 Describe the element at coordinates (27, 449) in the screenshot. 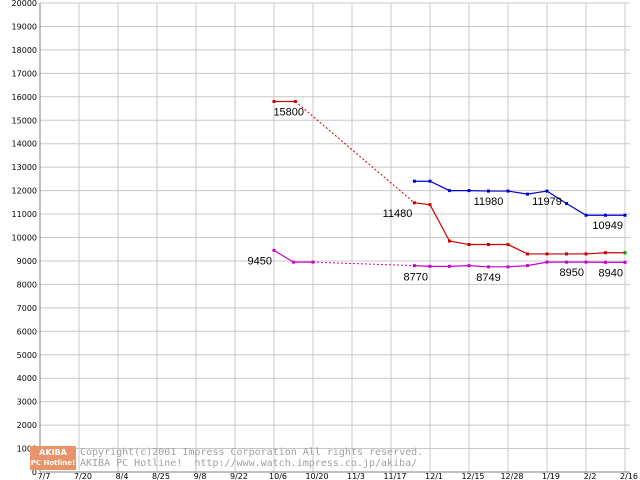

I see `y-tick-label: 1000` at that location.